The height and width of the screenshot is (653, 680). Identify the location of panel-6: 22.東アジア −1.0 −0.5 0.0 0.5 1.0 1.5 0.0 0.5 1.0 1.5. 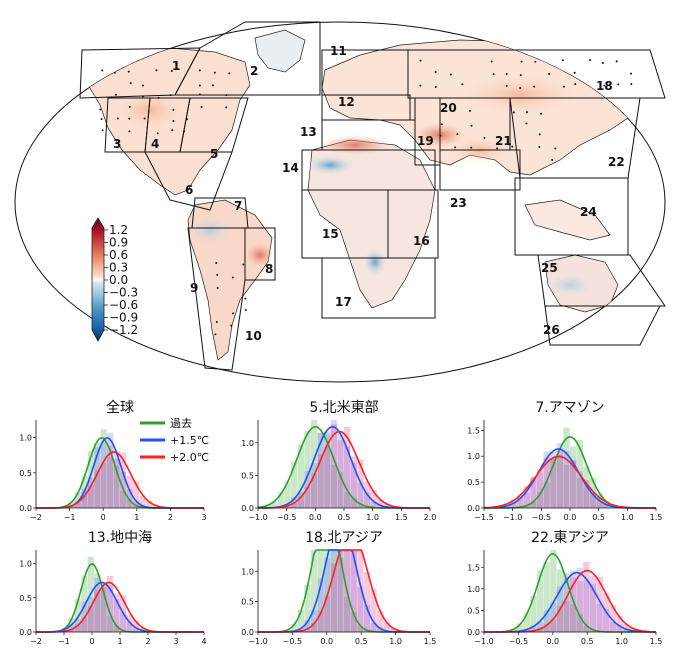
(564, 588).